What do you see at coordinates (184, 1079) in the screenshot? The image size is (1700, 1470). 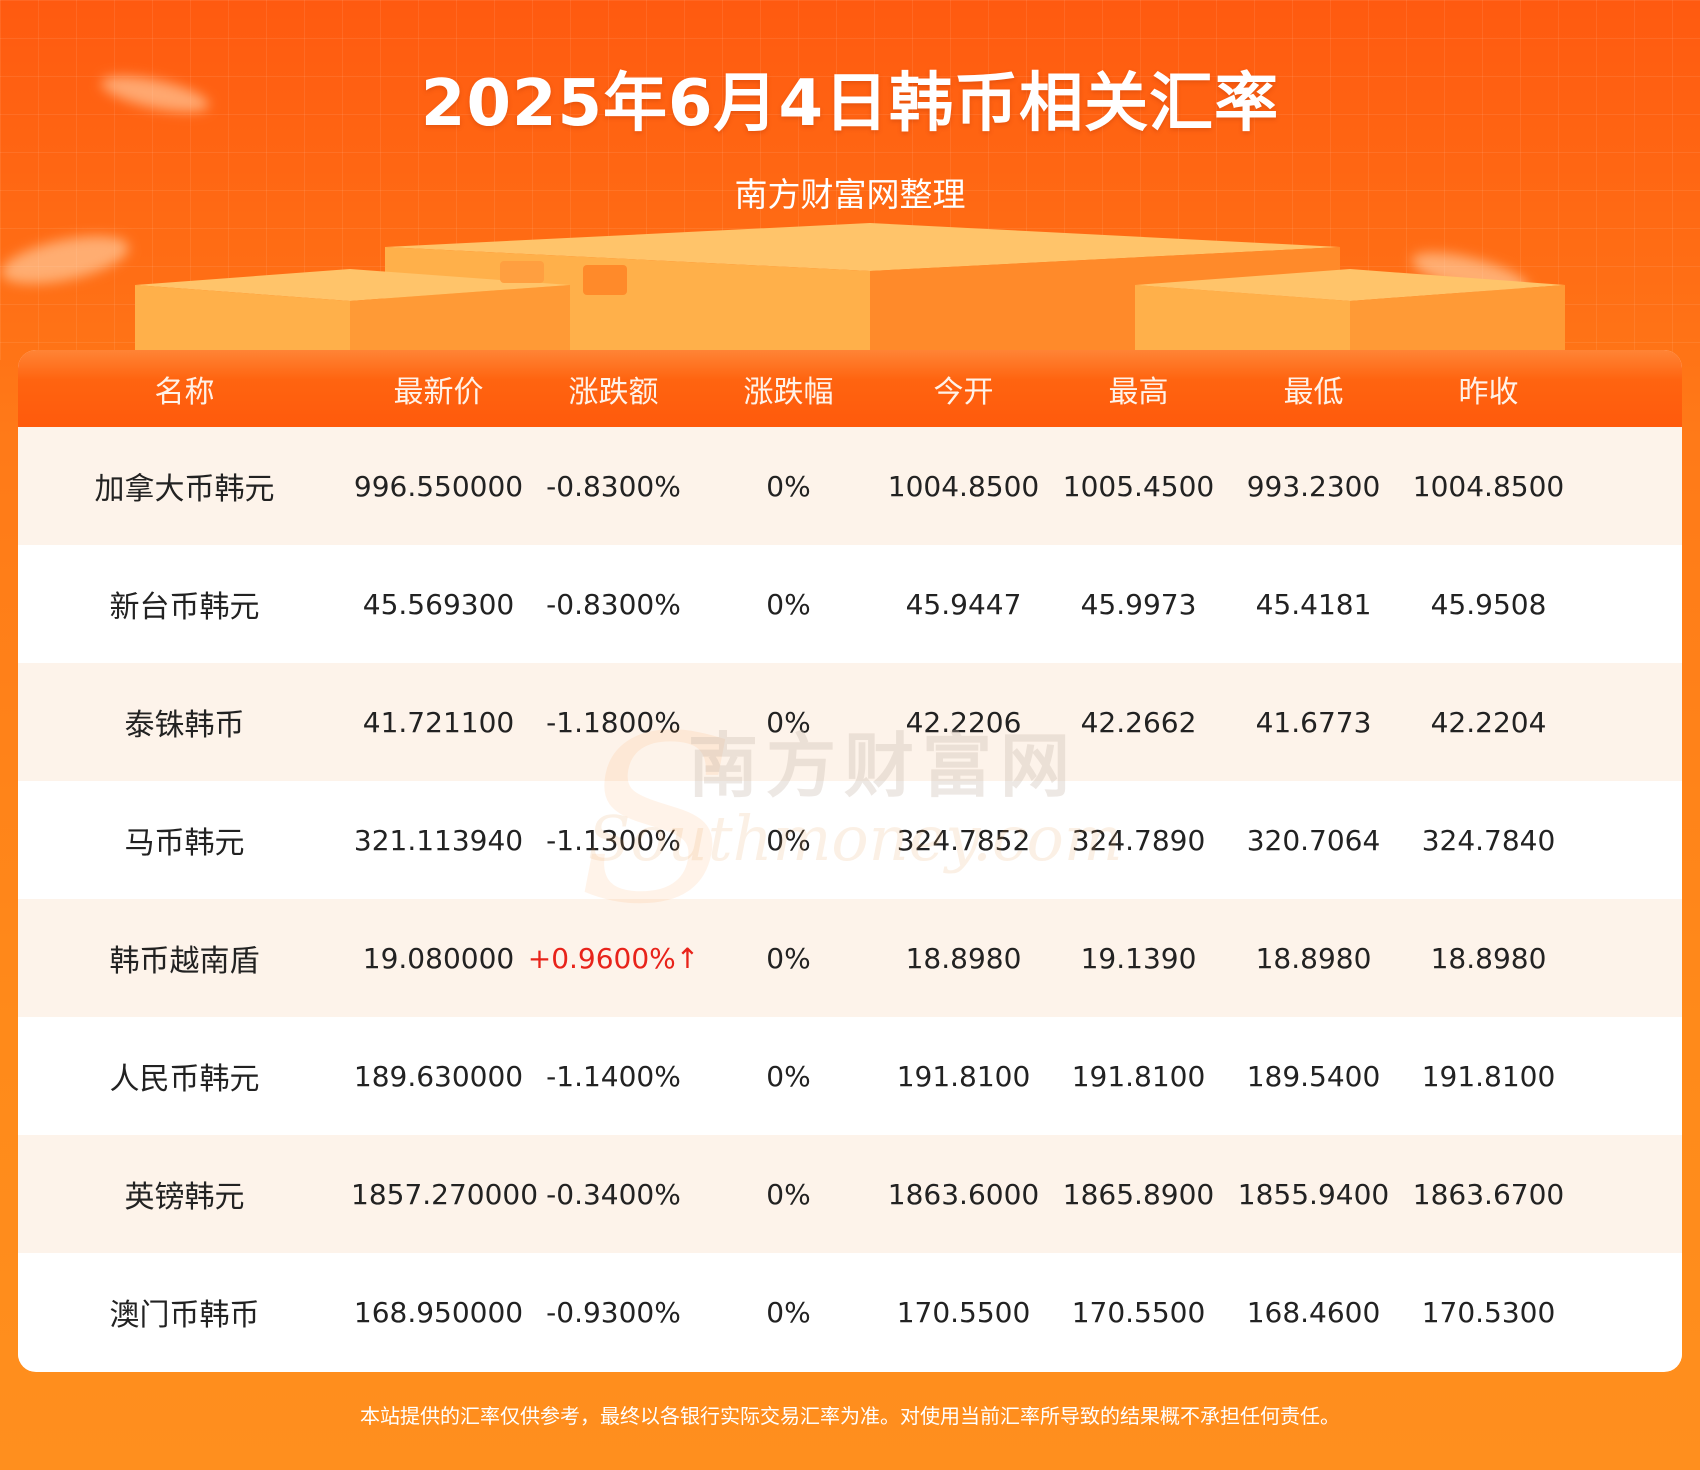 I see `cell-name: 人民币韩元` at bounding box center [184, 1079].